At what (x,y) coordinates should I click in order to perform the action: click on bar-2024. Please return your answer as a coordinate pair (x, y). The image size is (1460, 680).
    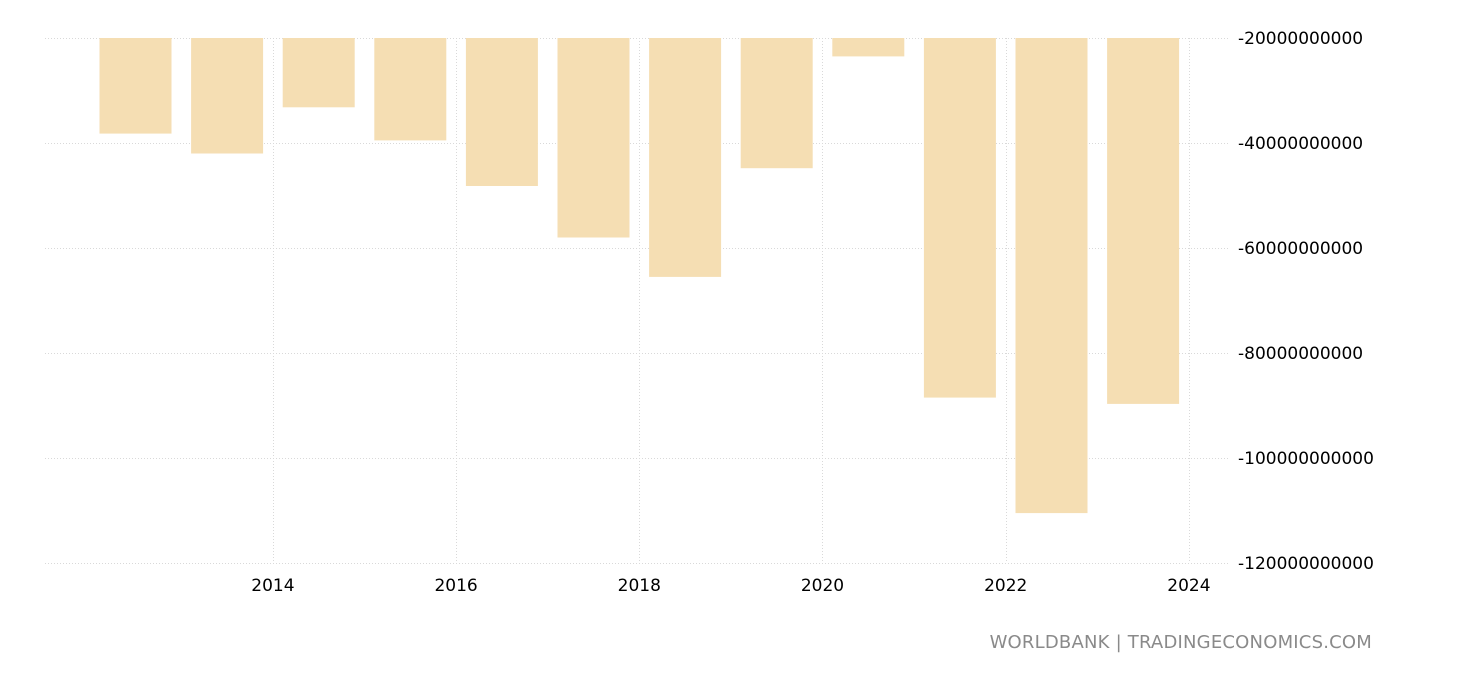
    Looking at the image, I should click on (1143, 221).